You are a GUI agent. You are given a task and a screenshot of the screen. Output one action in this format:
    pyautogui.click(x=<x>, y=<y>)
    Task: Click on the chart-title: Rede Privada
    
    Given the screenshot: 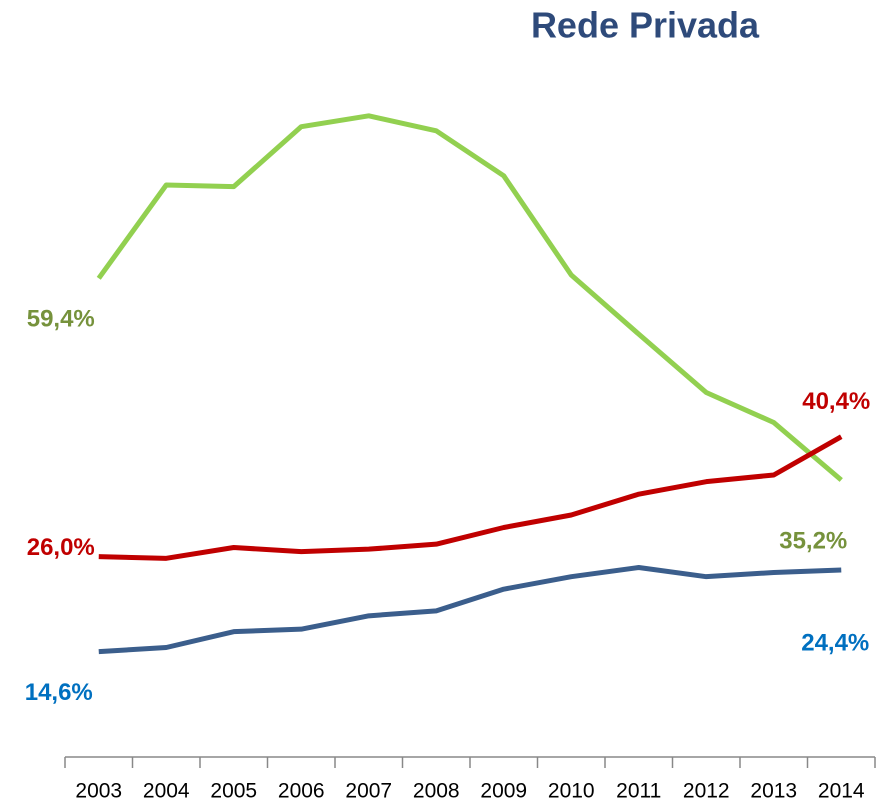 What is the action you would take?
    pyautogui.click(x=645, y=25)
    